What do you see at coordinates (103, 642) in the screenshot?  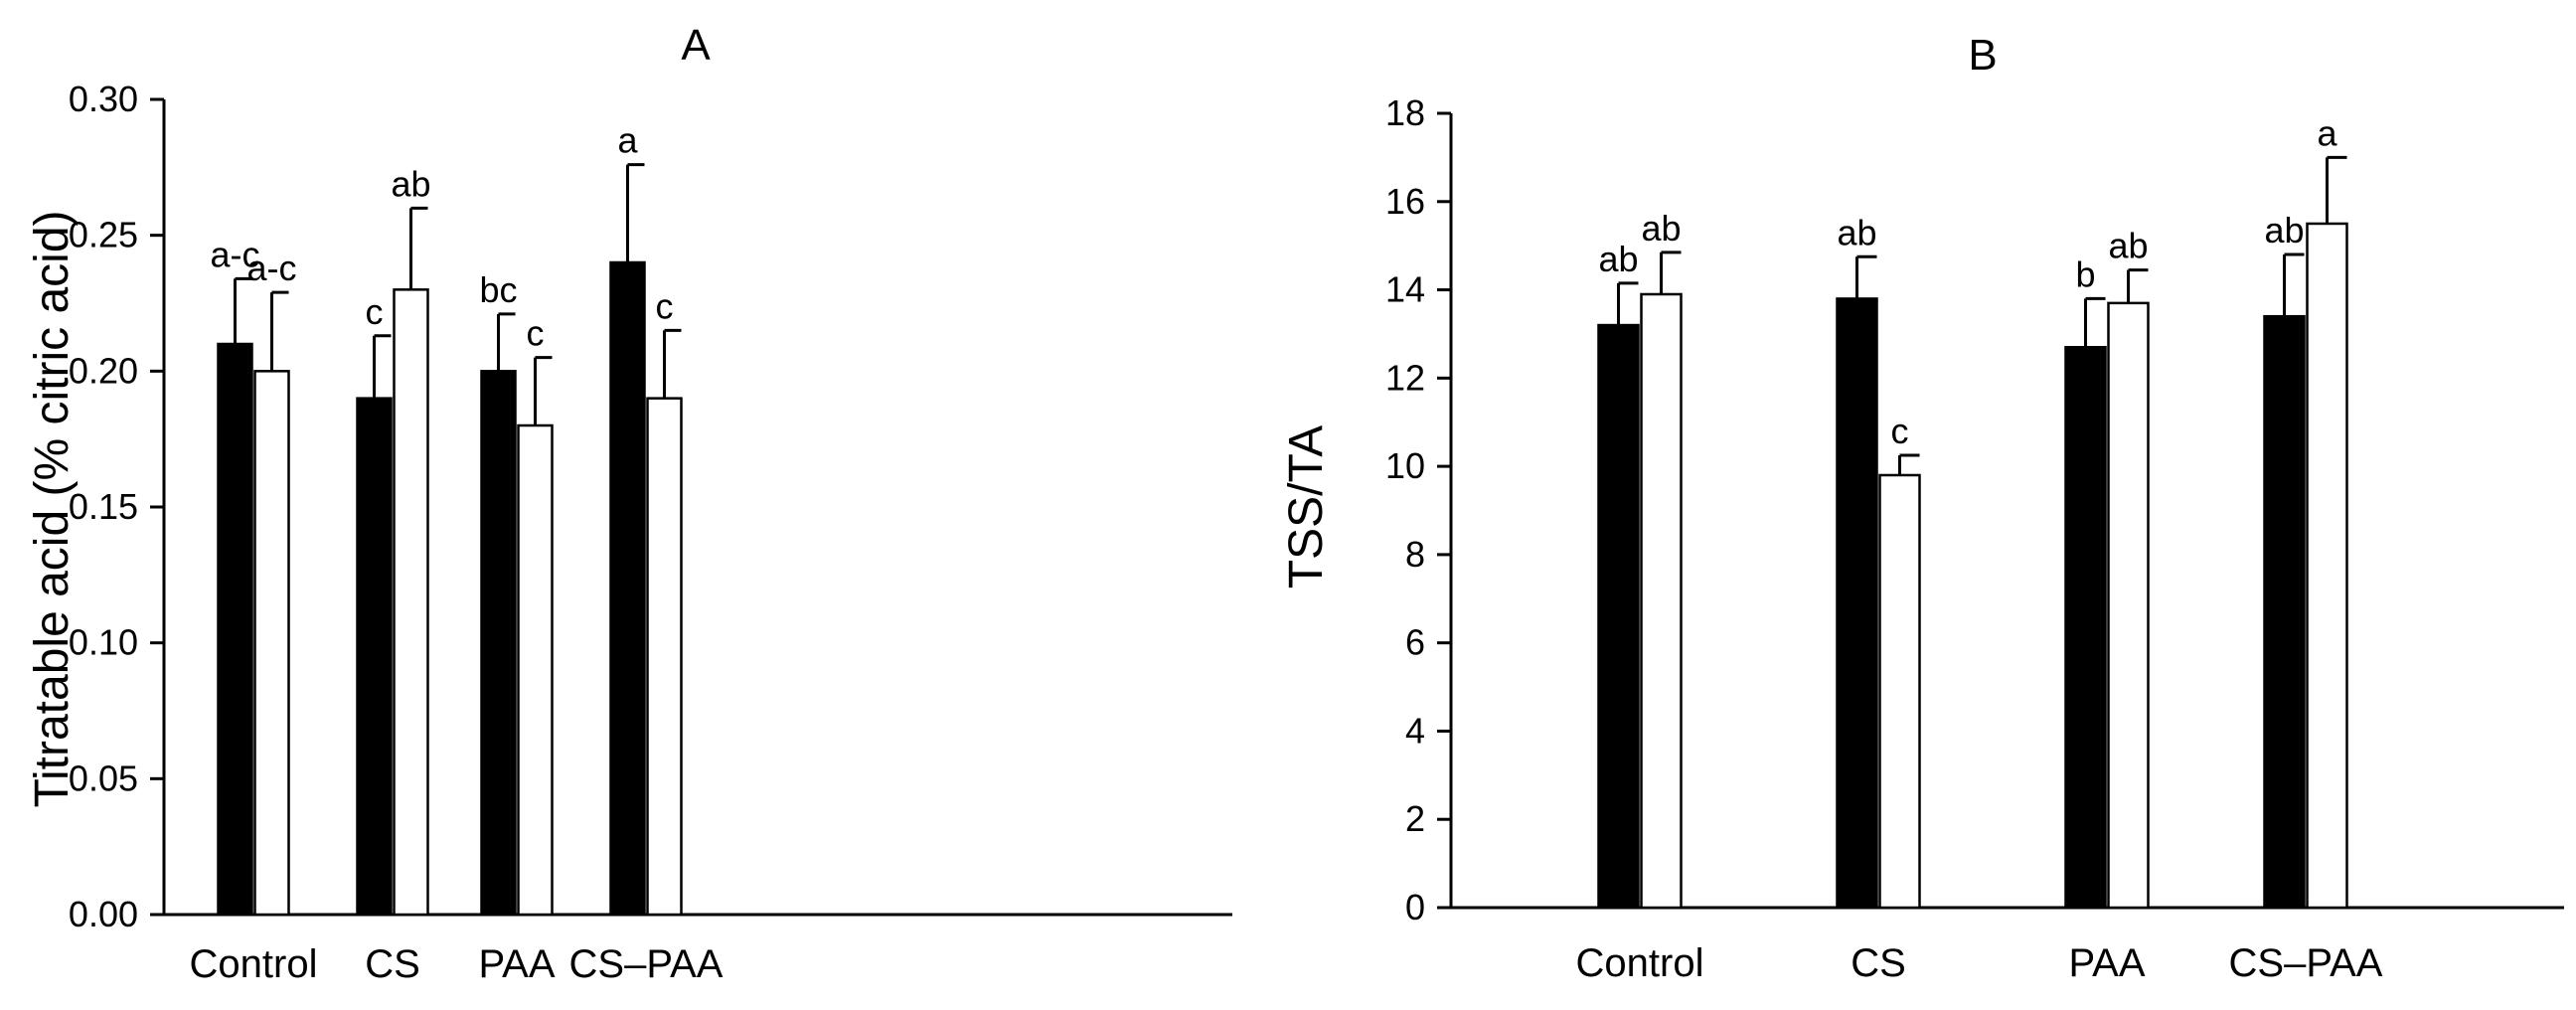 I see `y-tick-label: 0.10` at bounding box center [103, 642].